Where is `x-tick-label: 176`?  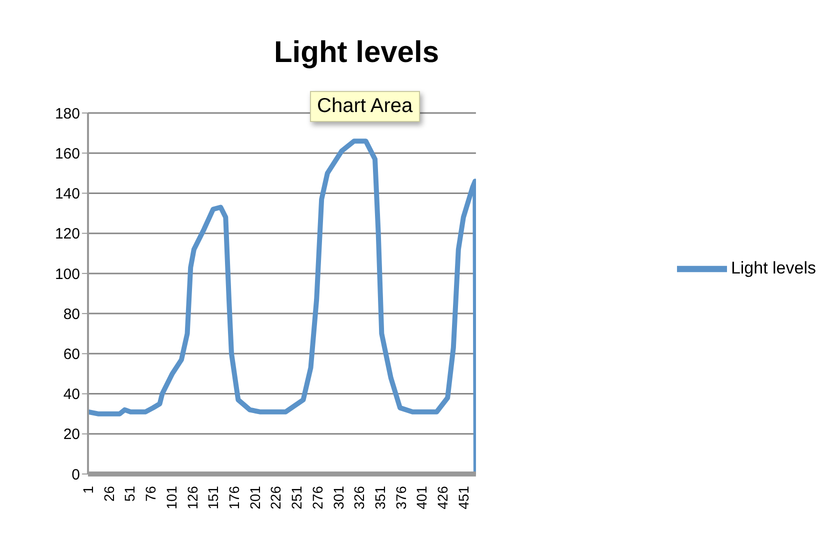
x-tick-label: 176 is located at coordinates (234, 498).